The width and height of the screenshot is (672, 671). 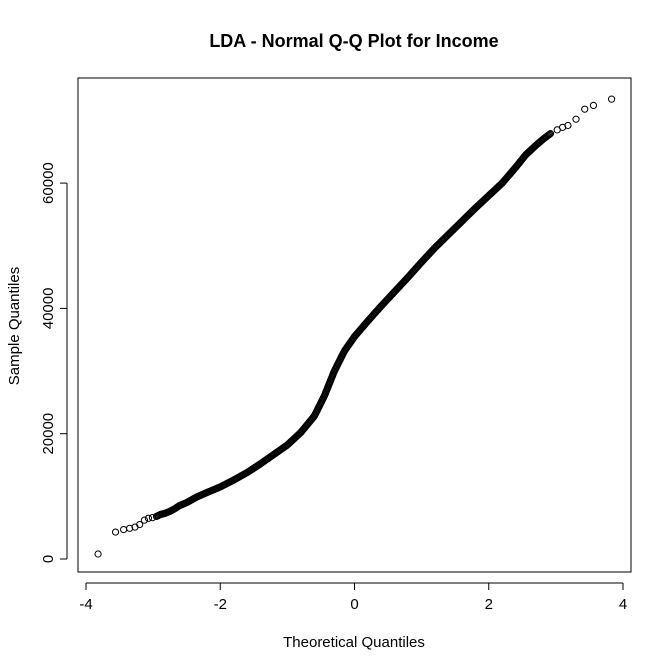 I want to click on y-axis-label: Sample Quantiles, so click(x=14, y=326).